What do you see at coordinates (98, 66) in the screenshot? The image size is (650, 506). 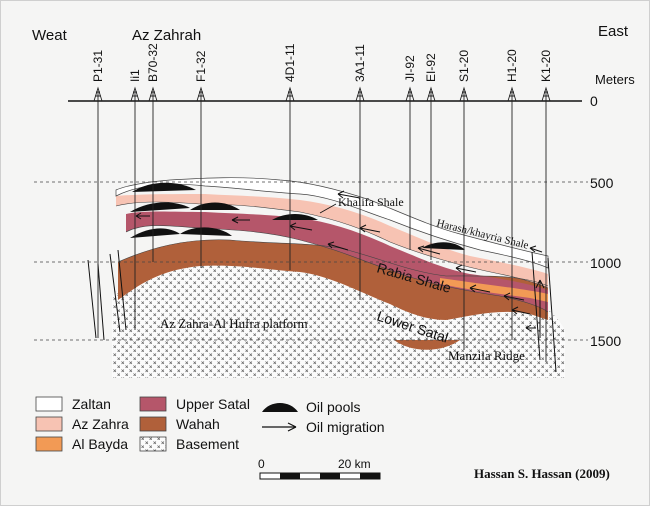 I see `well-label: P1-31` at bounding box center [98, 66].